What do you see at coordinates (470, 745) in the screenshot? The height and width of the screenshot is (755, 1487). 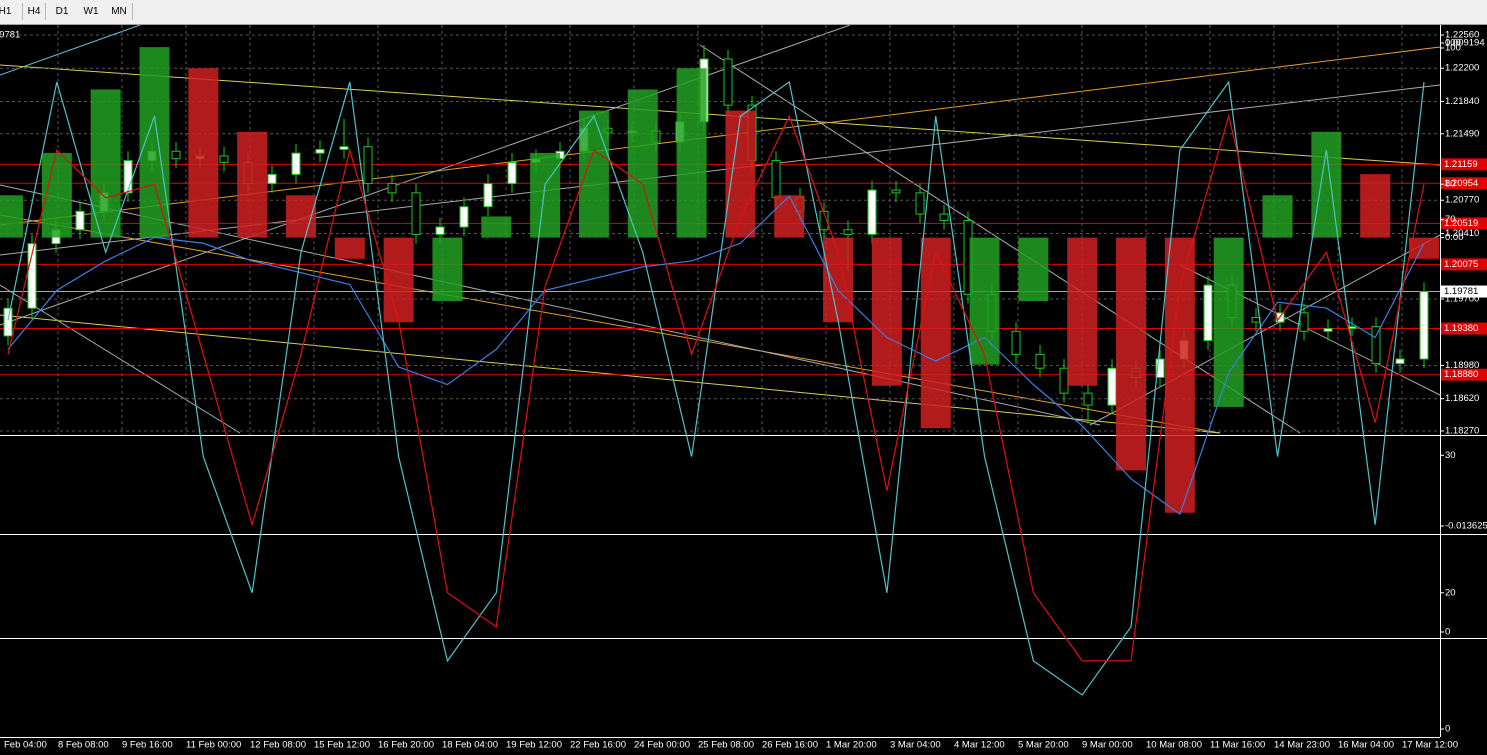 I see `x-tick-label: 18 Feb 04:00` at bounding box center [470, 745].